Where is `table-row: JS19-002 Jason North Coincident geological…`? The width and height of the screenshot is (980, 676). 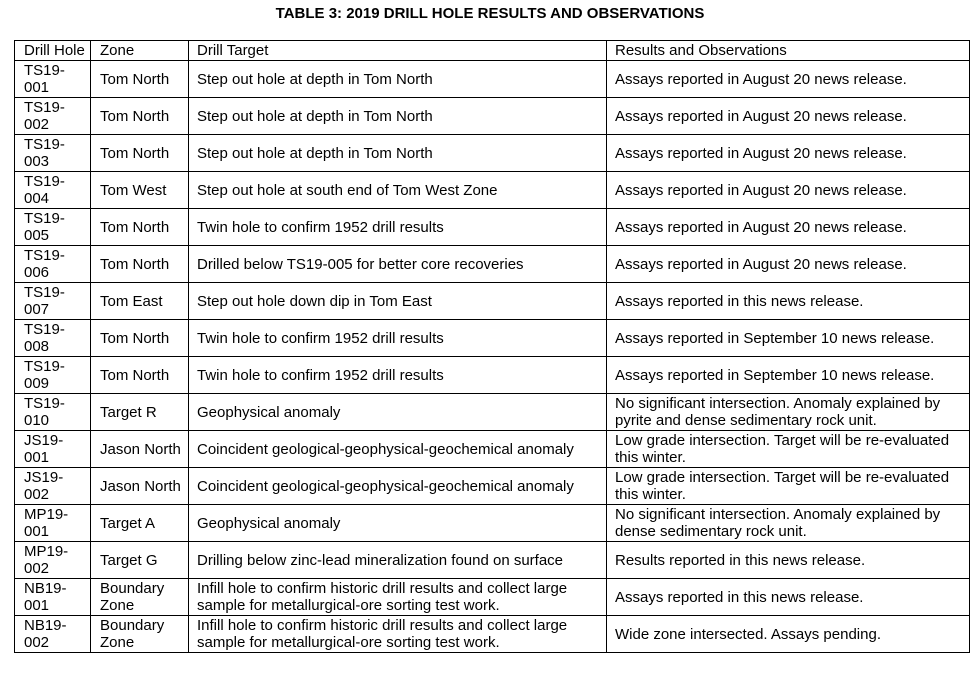
table-row: JS19-002 Jason North Coincident geological… is located at coordinates (492, 486).